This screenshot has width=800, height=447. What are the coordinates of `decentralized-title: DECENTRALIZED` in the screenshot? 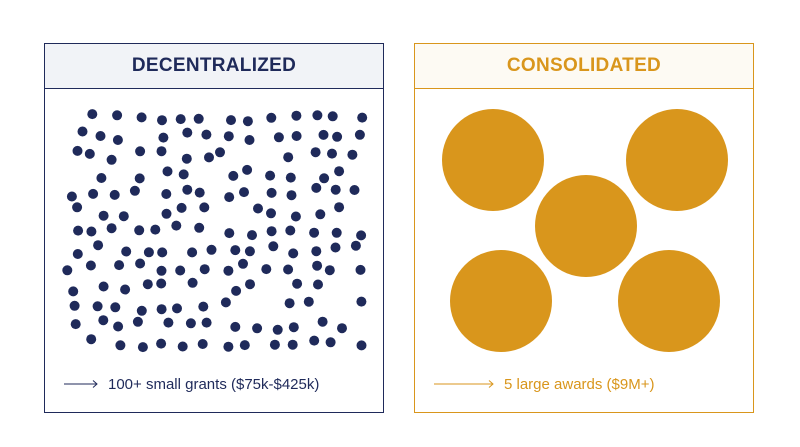 It's located at (214, 66).